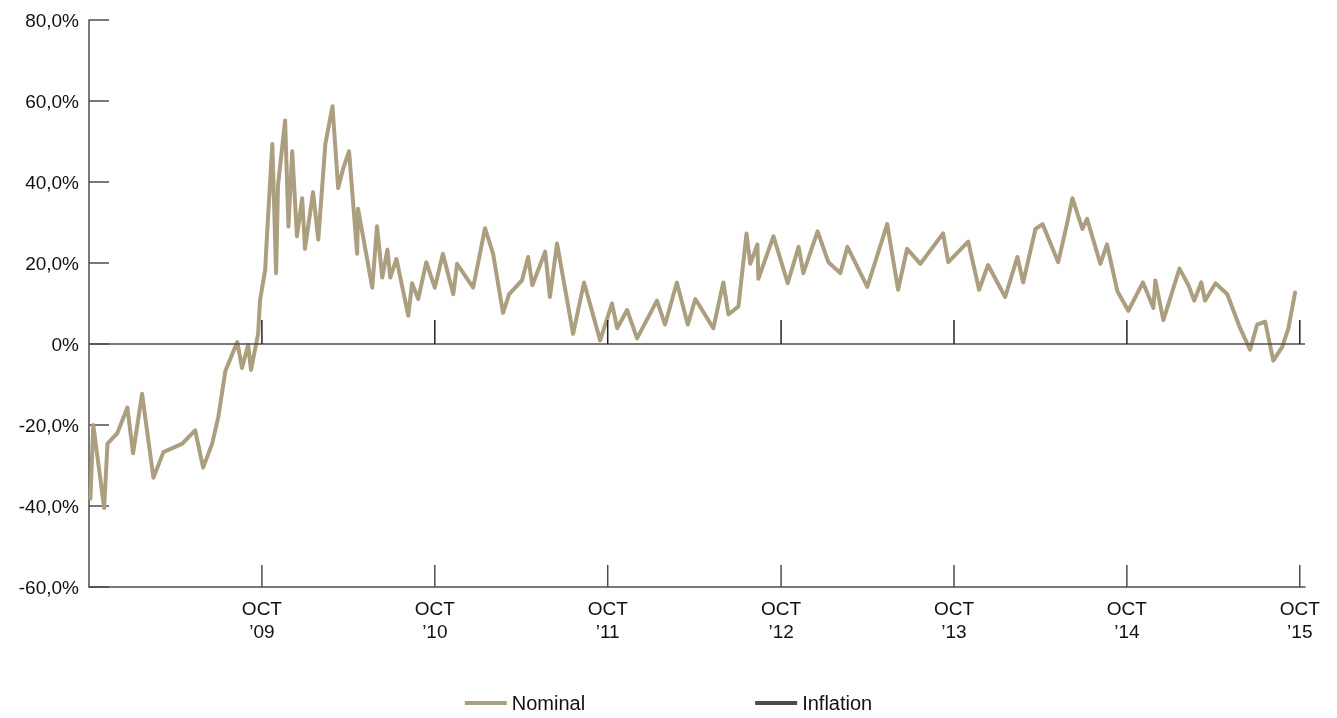  What do you see at coordinates (262, 620) in the screenshot?
I see `x-tick-label: OCT ’09` at bounding box center [262, 620].